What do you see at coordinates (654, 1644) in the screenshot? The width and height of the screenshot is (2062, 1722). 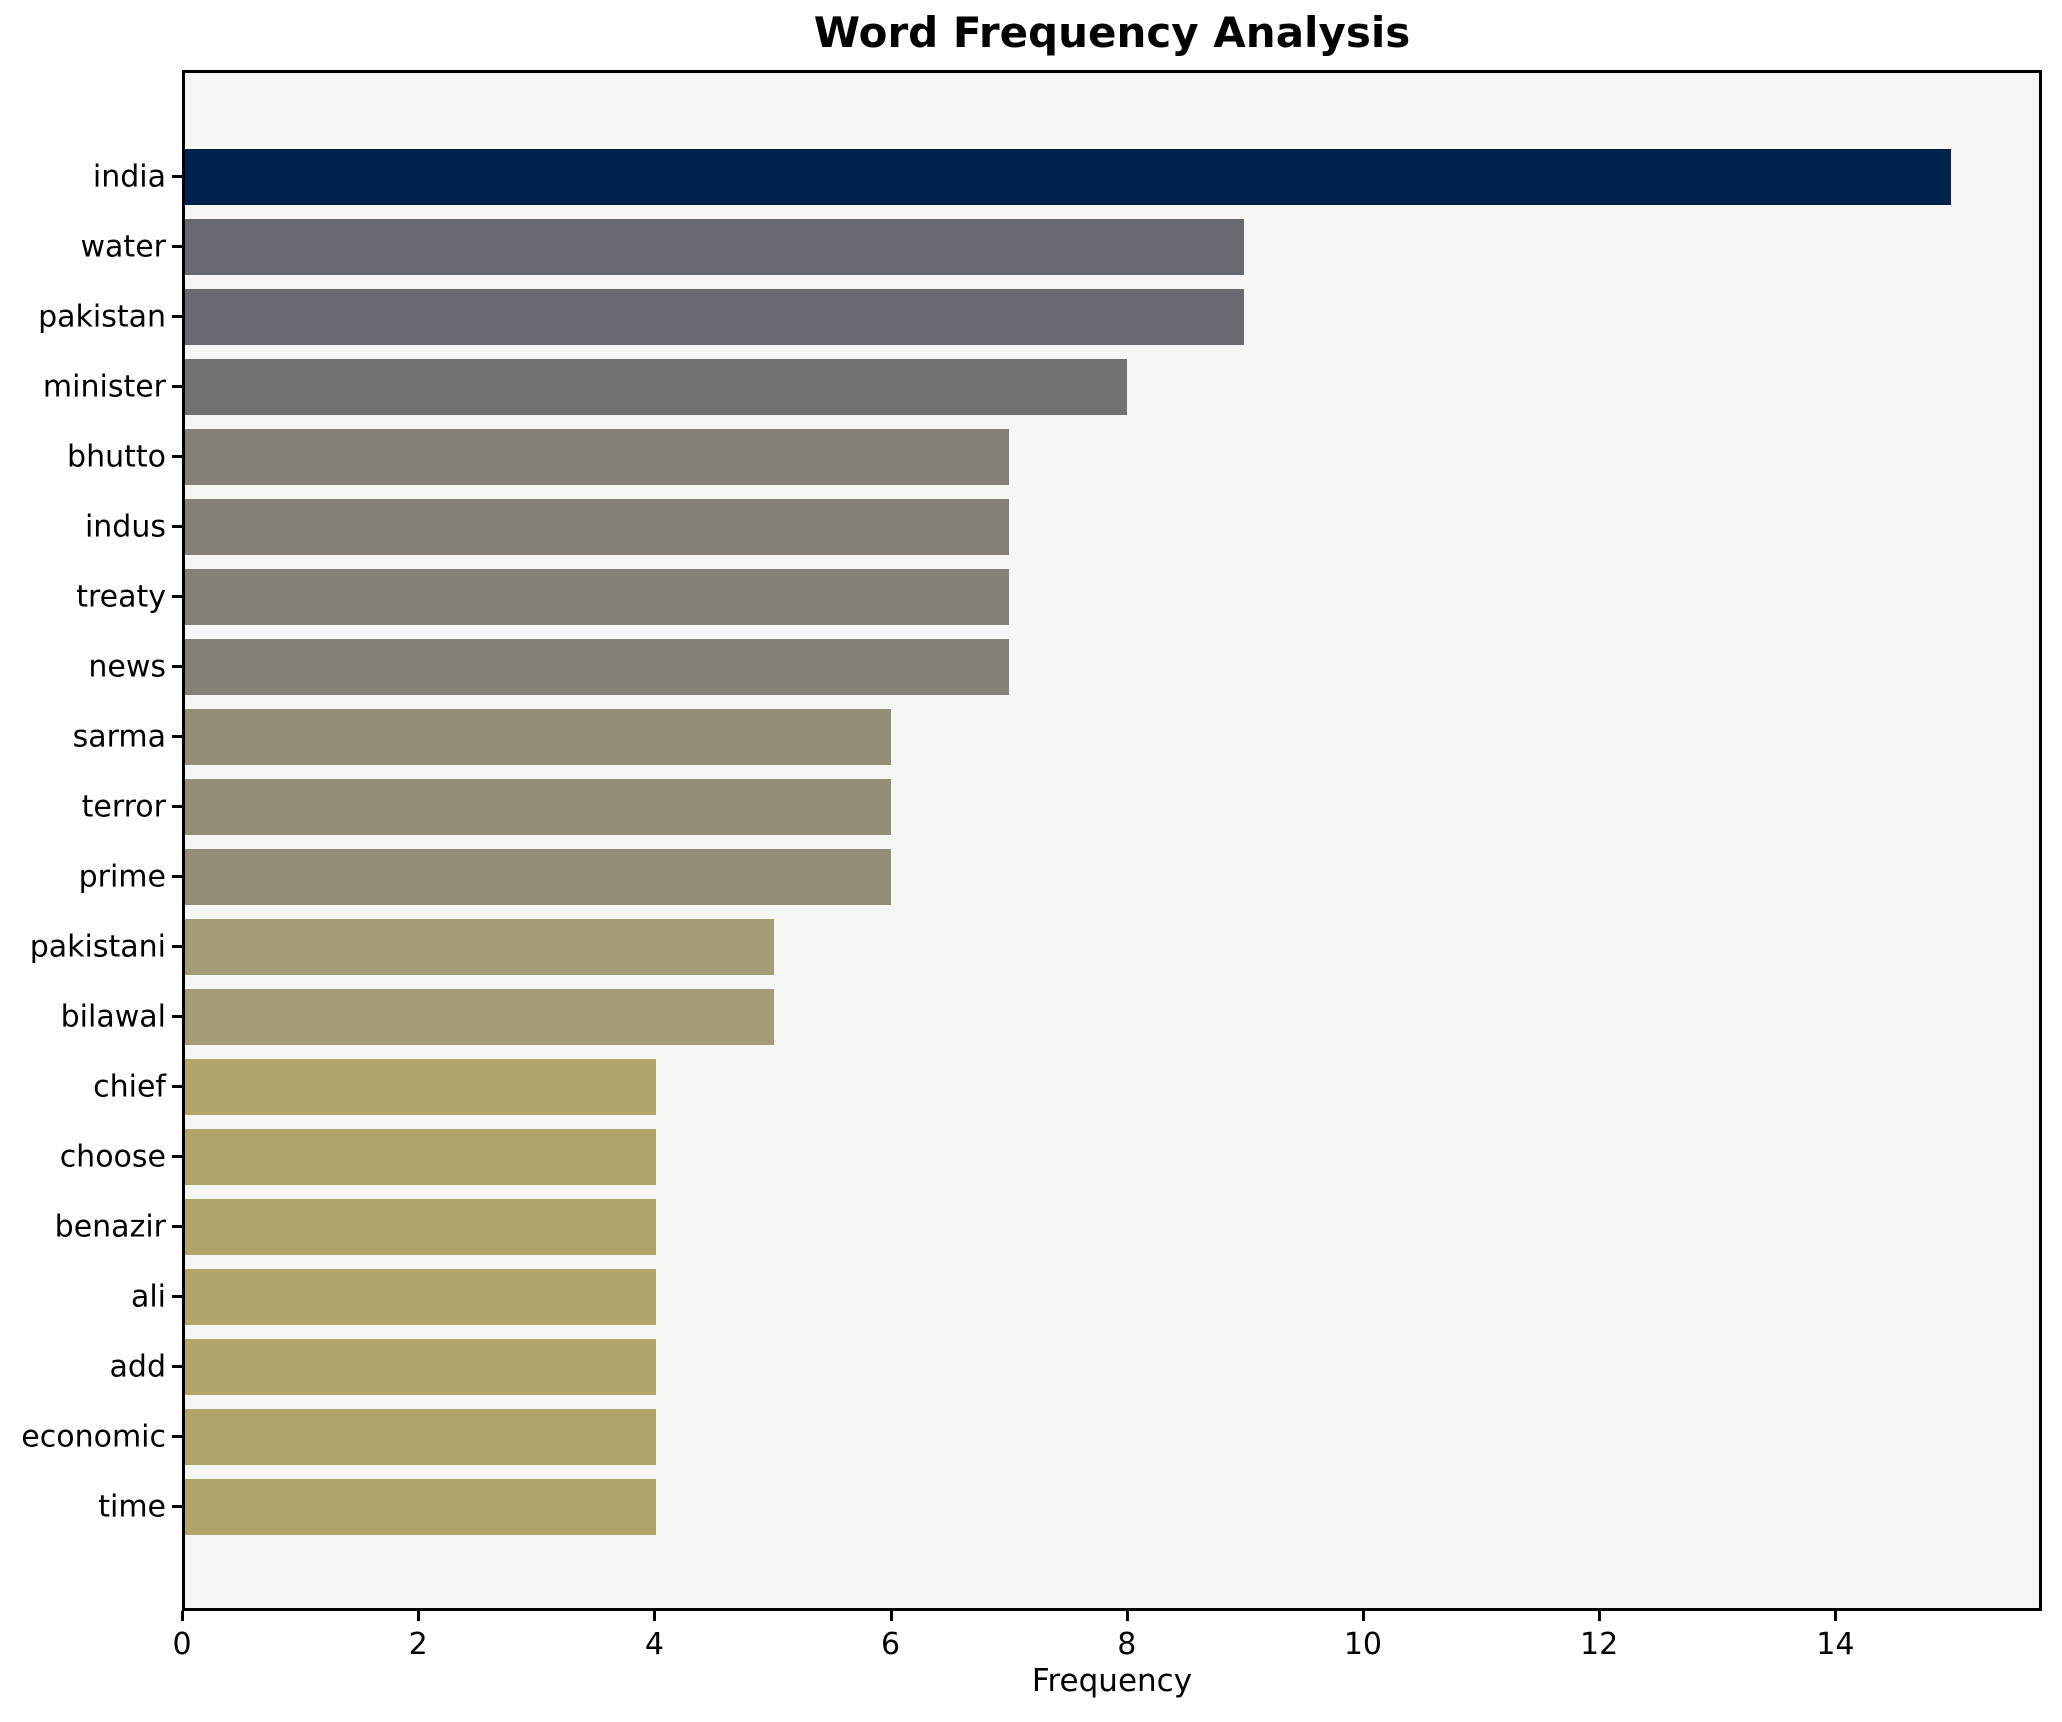 I see `x-tick-label: 4` at bounding box center [654, 1644].